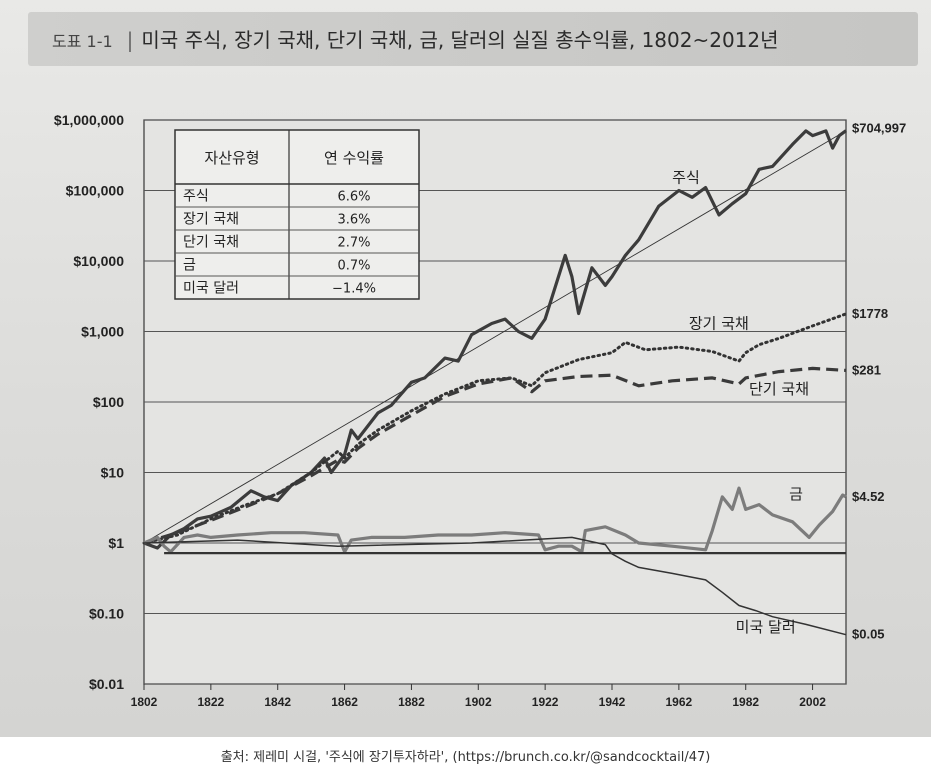 Image resolution: width=931 pixels, height=780 pixels. I want to click on table-cell-return: 3.6%, so click(353, 220).